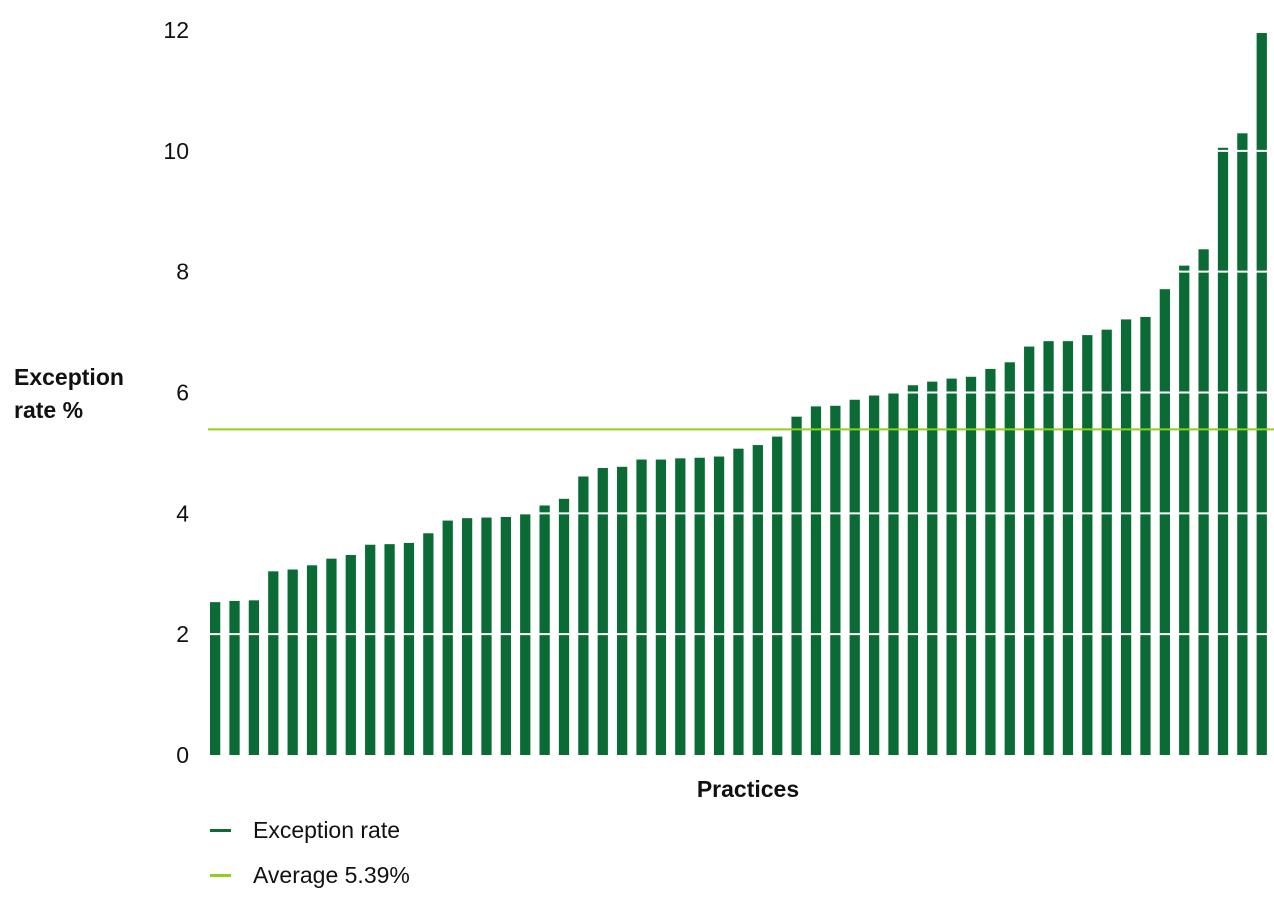 Image resolution: width=1274 pixels, height=900 pixels. Describe the element at coordinates (182, 272) in the screenshot. I see `y-tick-label-8: 8` at that location.